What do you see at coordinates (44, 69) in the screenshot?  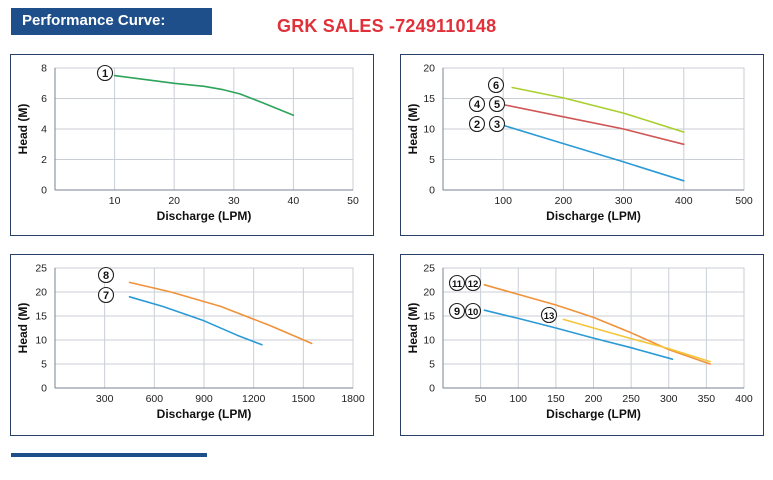 I see `y-tick-label: 8` at bounding box center [44, 69].